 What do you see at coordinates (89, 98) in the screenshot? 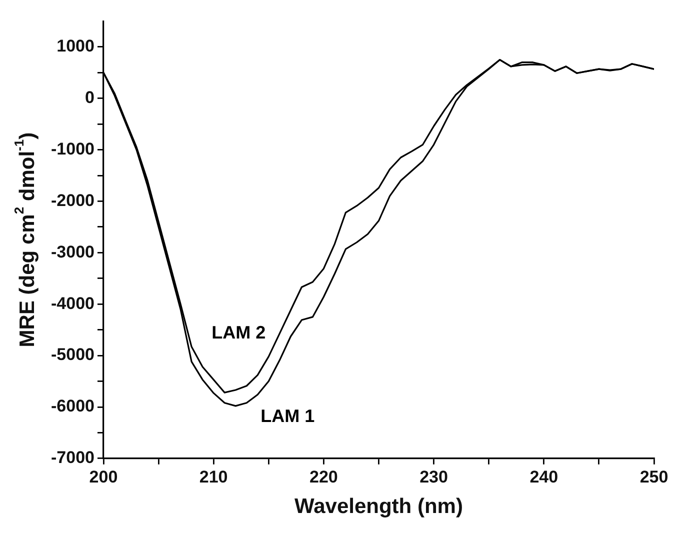
I see `y-tick-label: 0` at bounding box center [89, 98].